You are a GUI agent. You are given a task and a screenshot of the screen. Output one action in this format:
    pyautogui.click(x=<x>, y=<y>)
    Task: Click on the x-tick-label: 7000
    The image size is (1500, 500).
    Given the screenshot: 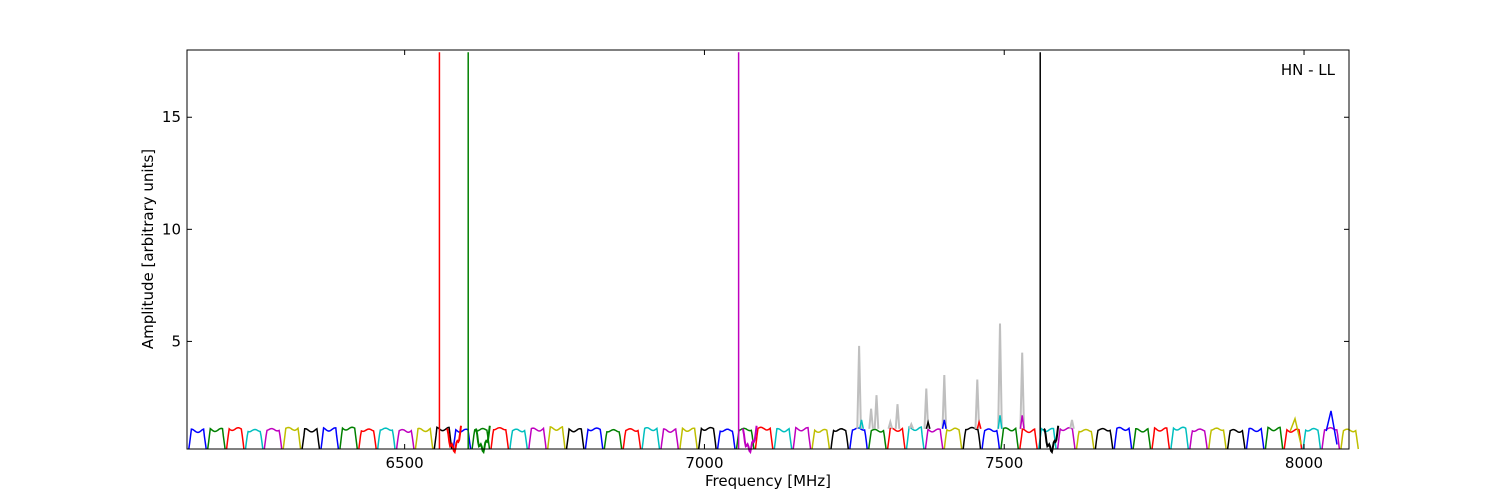 What is the action you would take?
    pyautogui.click(x=704, y=463)
    